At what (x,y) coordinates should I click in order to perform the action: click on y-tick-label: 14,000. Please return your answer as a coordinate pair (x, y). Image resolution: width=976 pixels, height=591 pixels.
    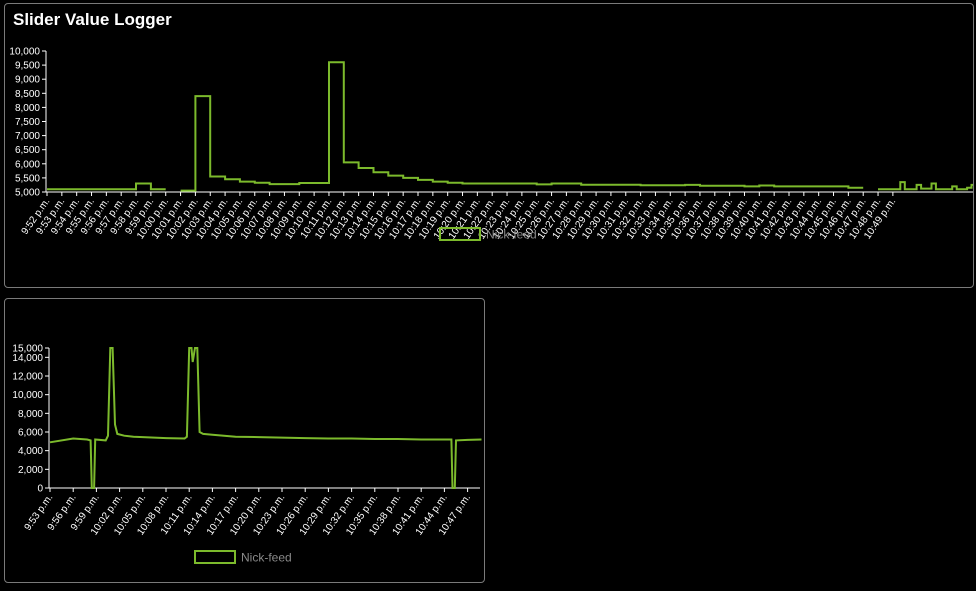
    Looking at the image, I should click on (27, 358).